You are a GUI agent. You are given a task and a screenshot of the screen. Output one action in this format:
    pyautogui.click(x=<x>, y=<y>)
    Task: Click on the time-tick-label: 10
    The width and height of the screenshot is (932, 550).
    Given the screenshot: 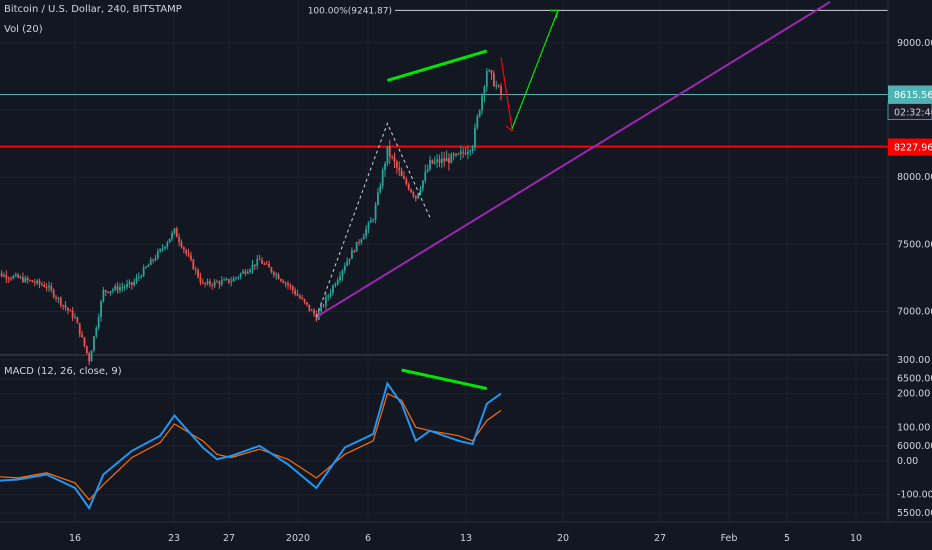 What is the action you would take?
    pyautogui.click(x=856, y=538)
    